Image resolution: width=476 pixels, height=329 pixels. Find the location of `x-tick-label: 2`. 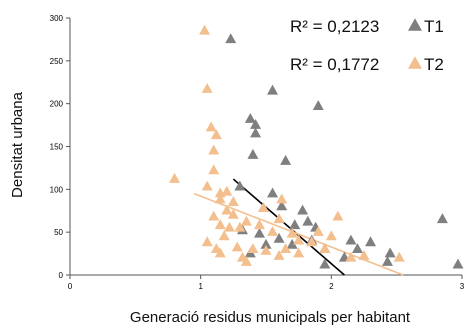

x-tick-label: 2 is located at coordinates (331, 286).